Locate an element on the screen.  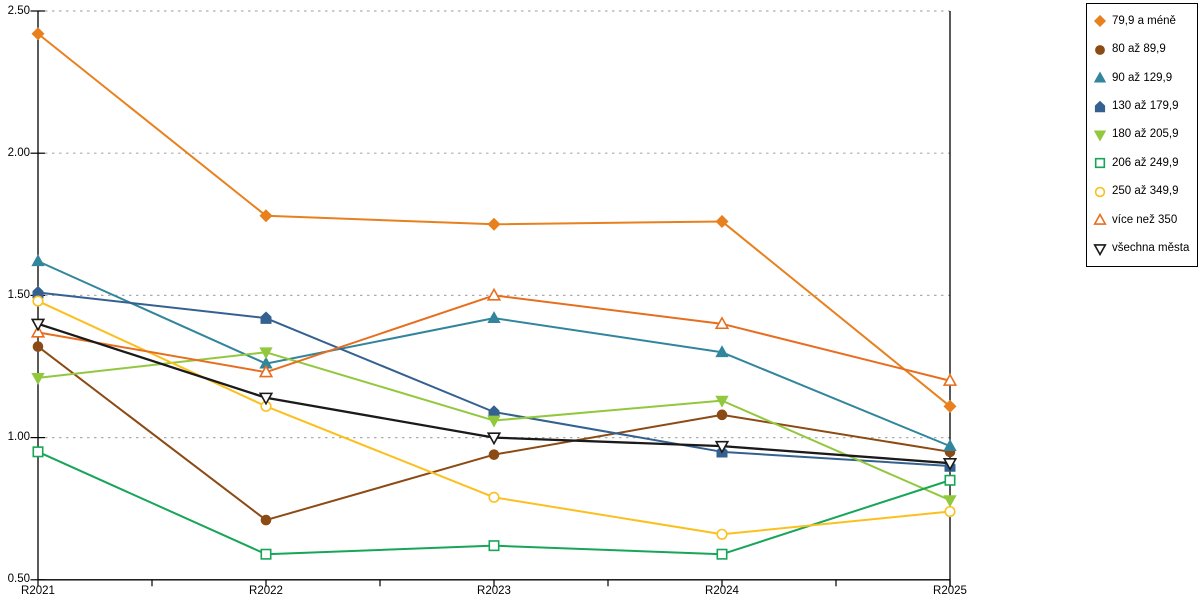
x-axis-tick-label: R2022 is located at coordinates (266, 591).